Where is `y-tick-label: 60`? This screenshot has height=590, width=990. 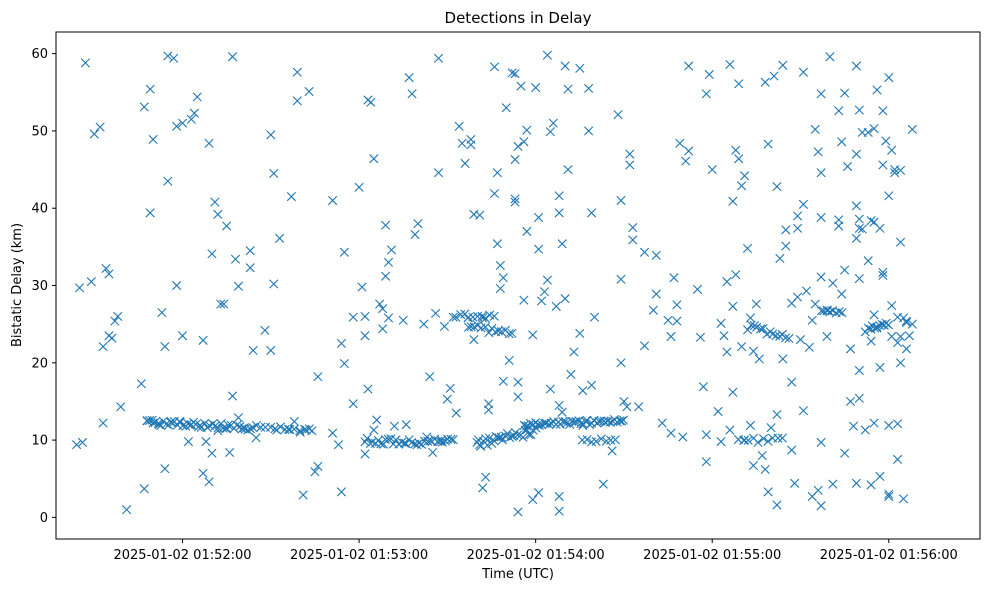 y-tick-label: 60 is located at coordinates (39, 54).